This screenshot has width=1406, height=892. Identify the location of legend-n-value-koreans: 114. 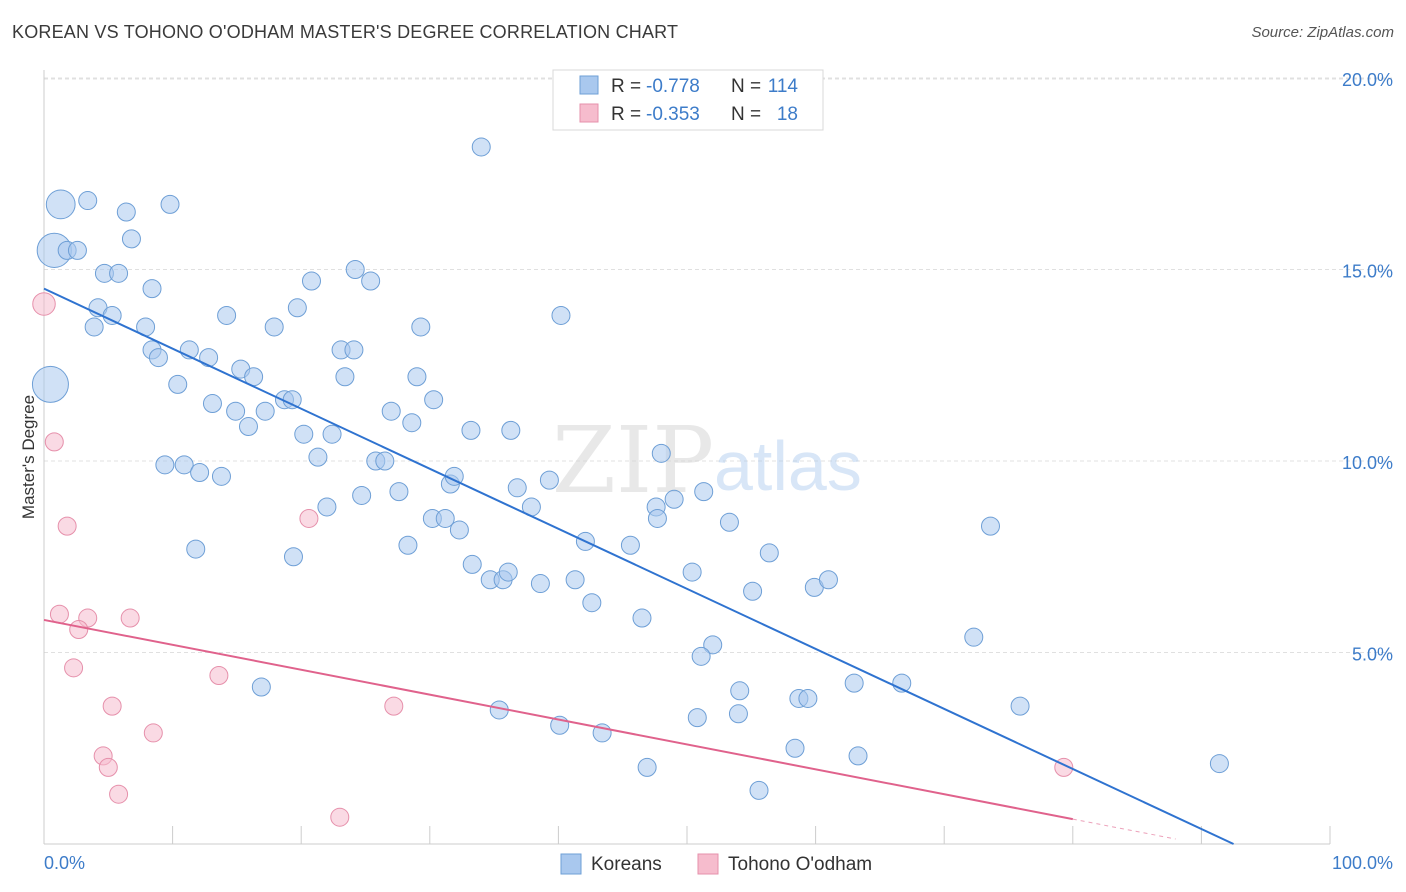
(783, 86).